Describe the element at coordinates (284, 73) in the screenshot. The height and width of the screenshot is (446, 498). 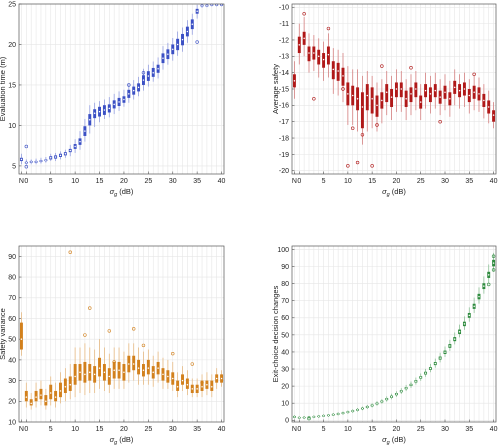
I see `y-tick-label: -14` at that location.